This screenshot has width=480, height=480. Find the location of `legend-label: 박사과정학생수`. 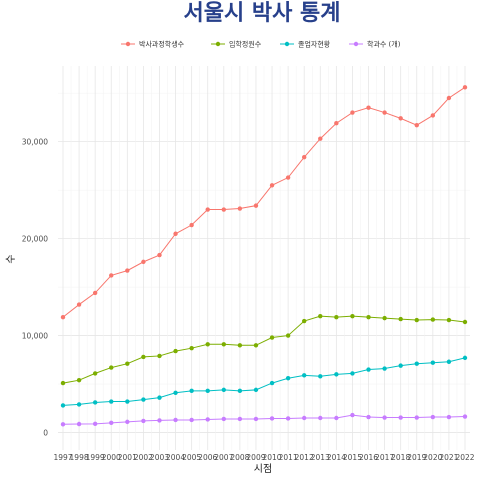

legend-label: 박사과정학생수 is located at coordinates (162, 44).